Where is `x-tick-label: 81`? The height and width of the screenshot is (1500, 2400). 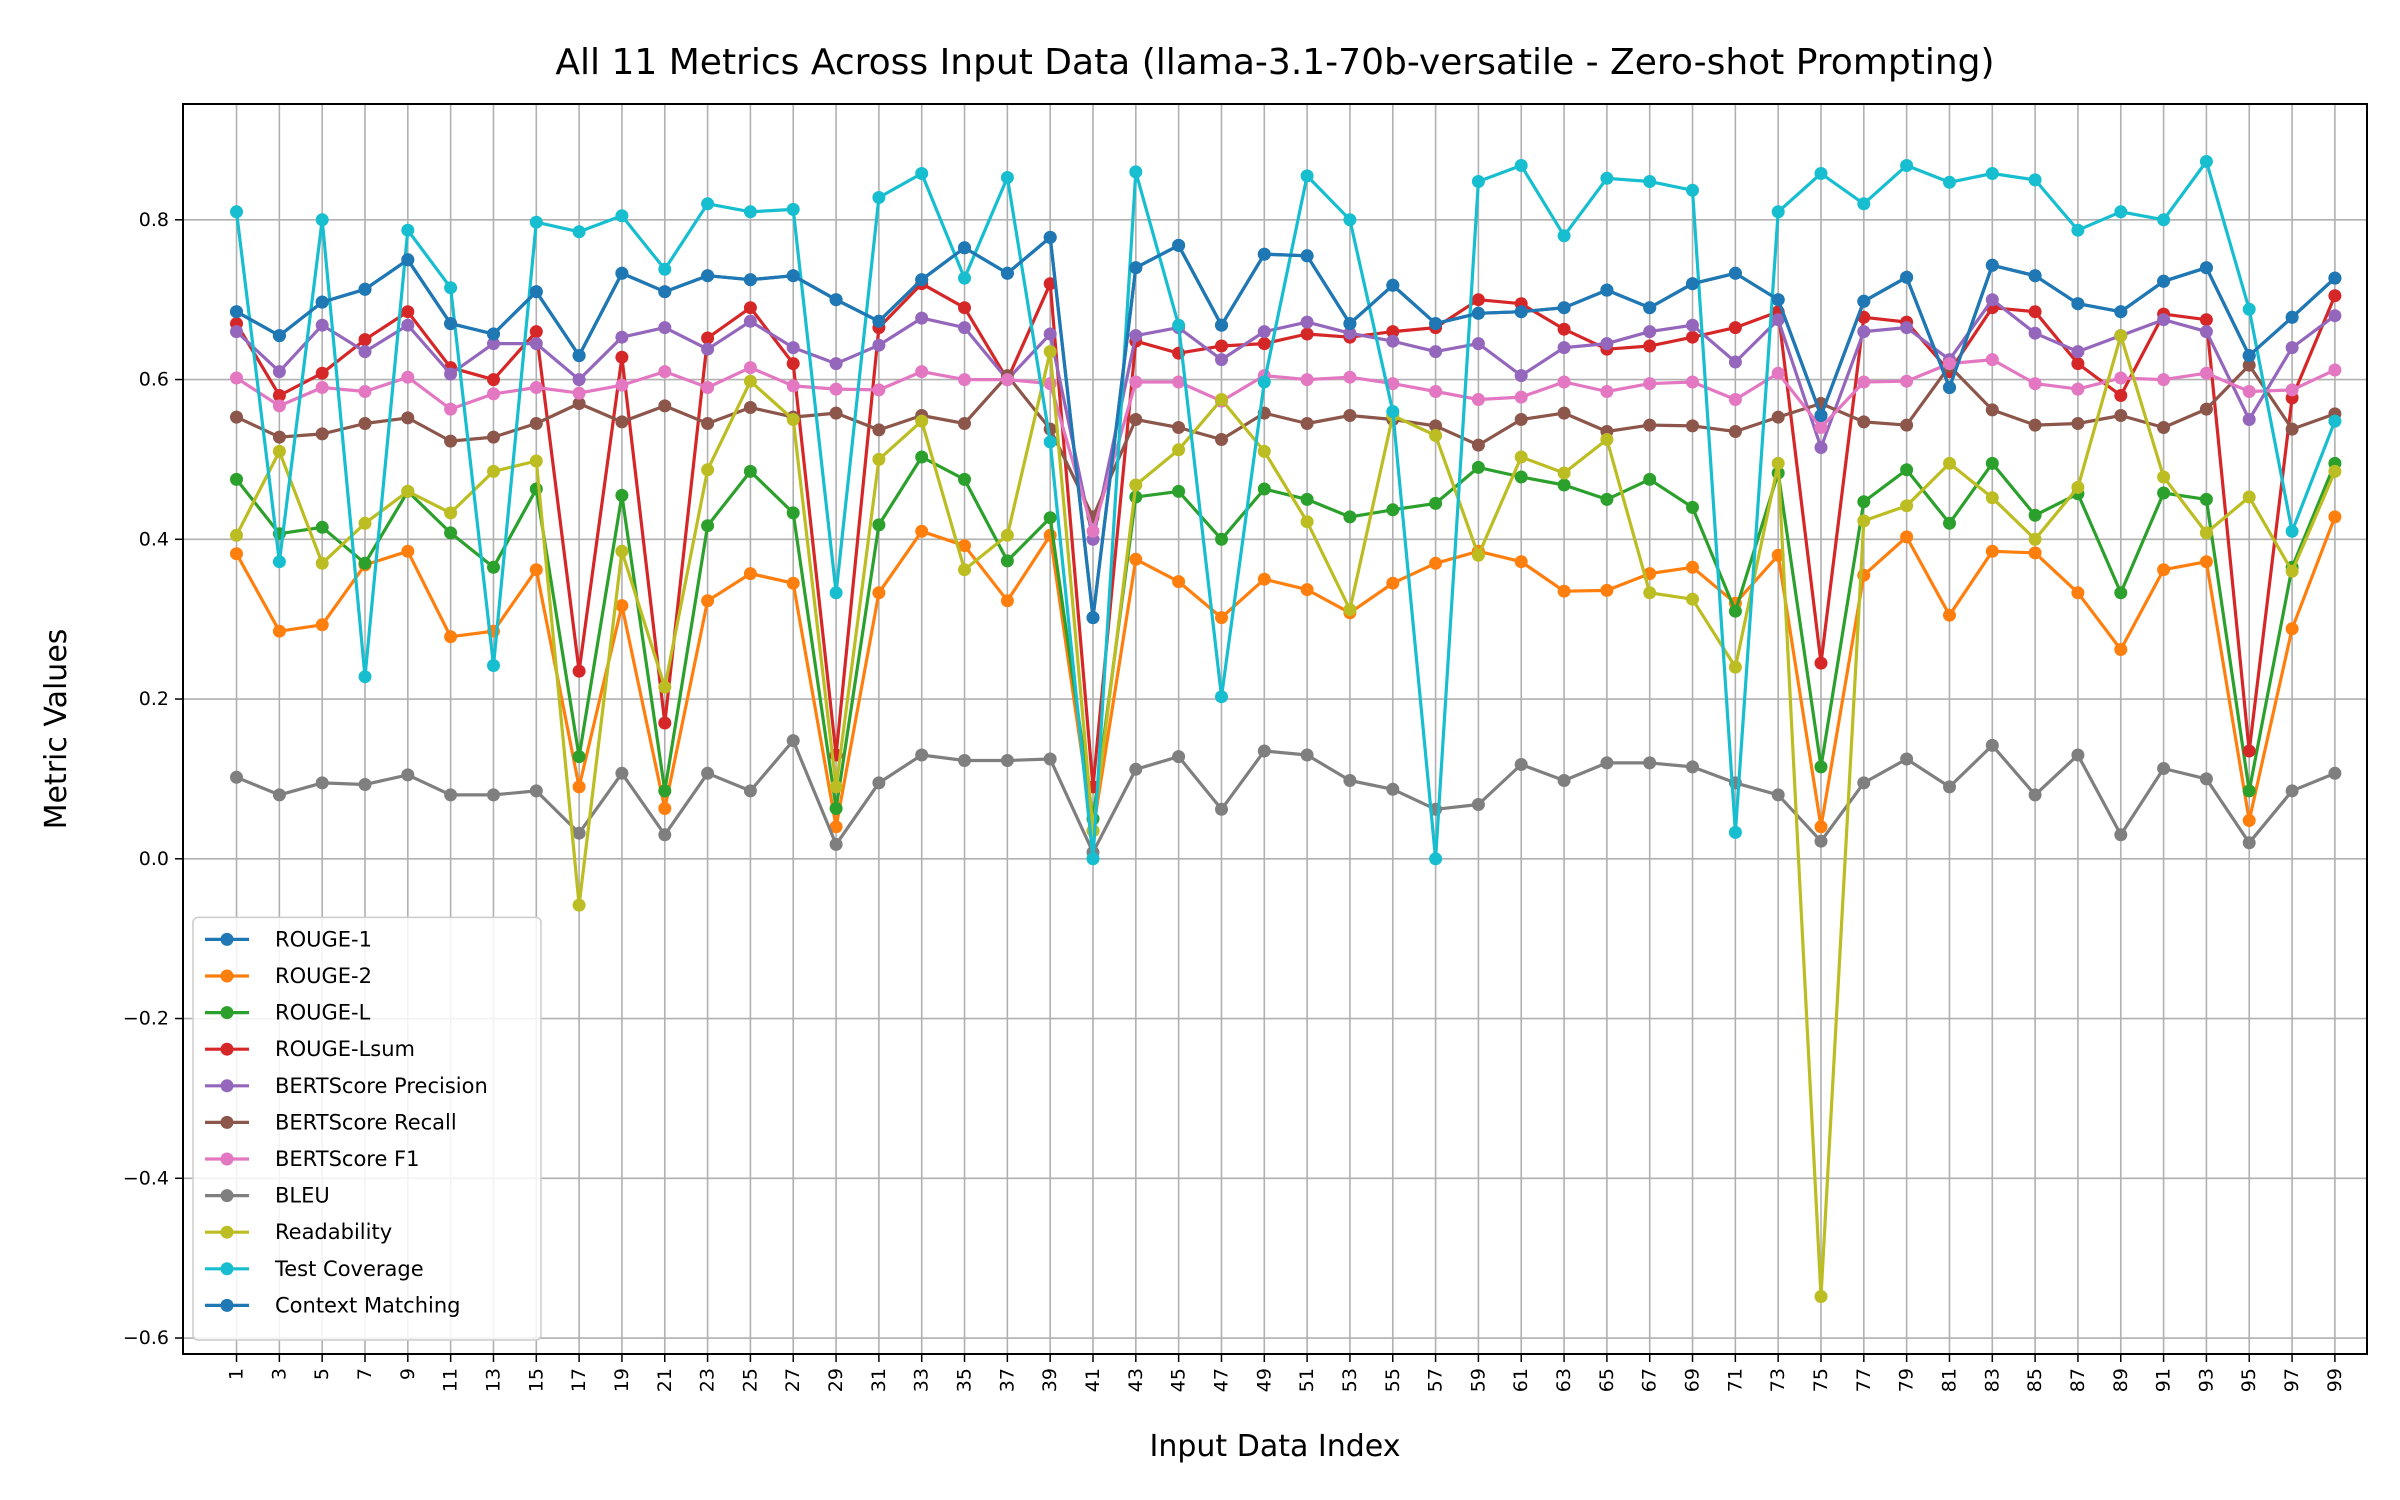 x-tick-label: 81 is located at coordinates (1949, 1380).